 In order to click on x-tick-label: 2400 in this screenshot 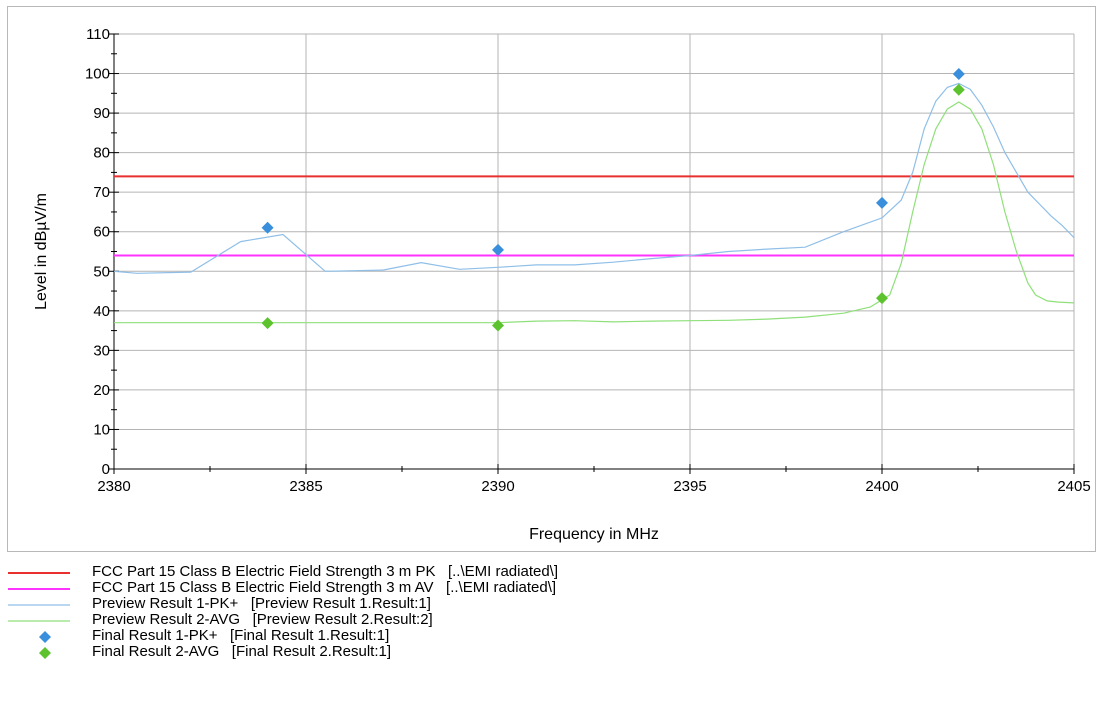, I will do `click(881, 486)`.